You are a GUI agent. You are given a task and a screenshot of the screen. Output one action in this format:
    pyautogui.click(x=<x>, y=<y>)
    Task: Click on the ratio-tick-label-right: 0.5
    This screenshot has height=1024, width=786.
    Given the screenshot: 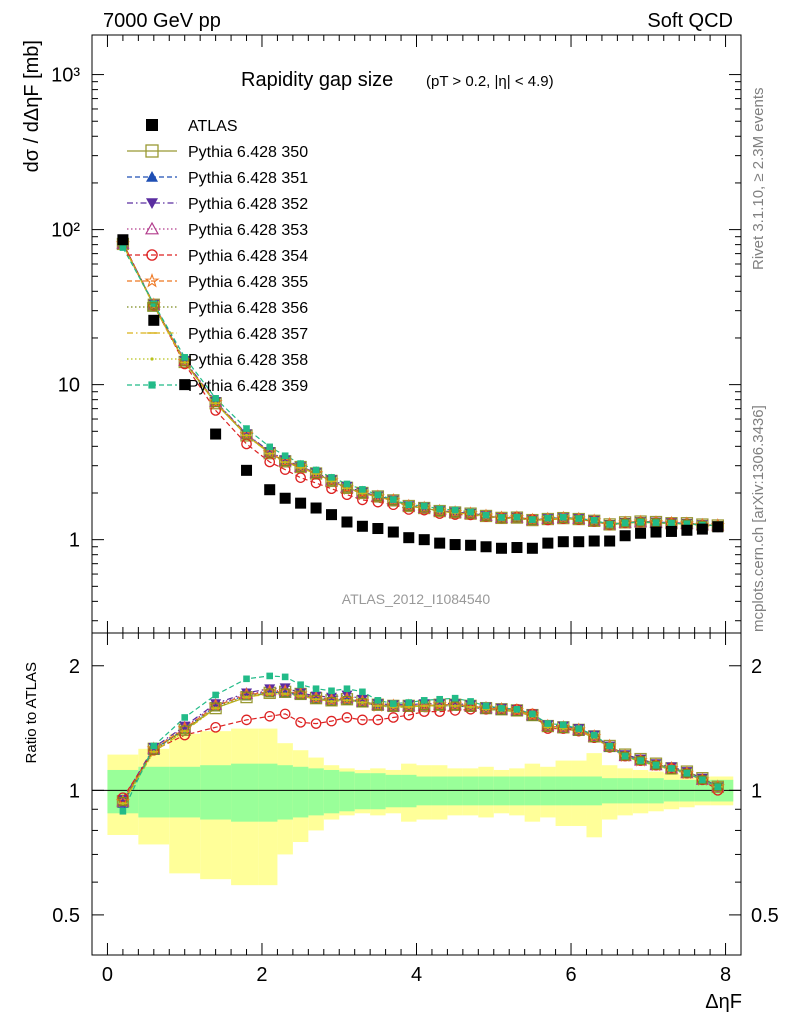 What is the action you would take?
    pyautogui.click(x=765, y=916)
    